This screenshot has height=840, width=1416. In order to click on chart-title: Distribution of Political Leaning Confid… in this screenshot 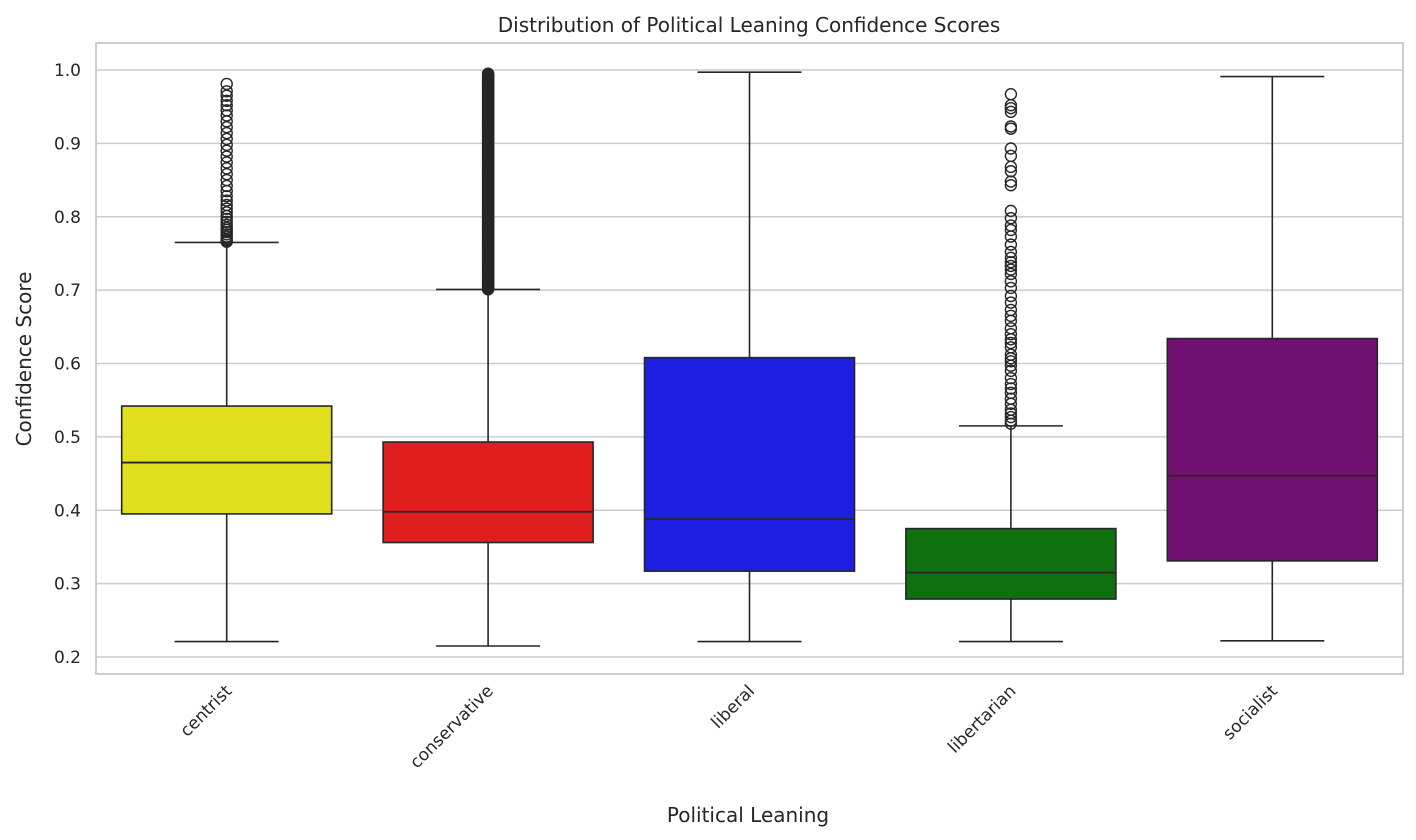, I will do `click(749, 25)`.